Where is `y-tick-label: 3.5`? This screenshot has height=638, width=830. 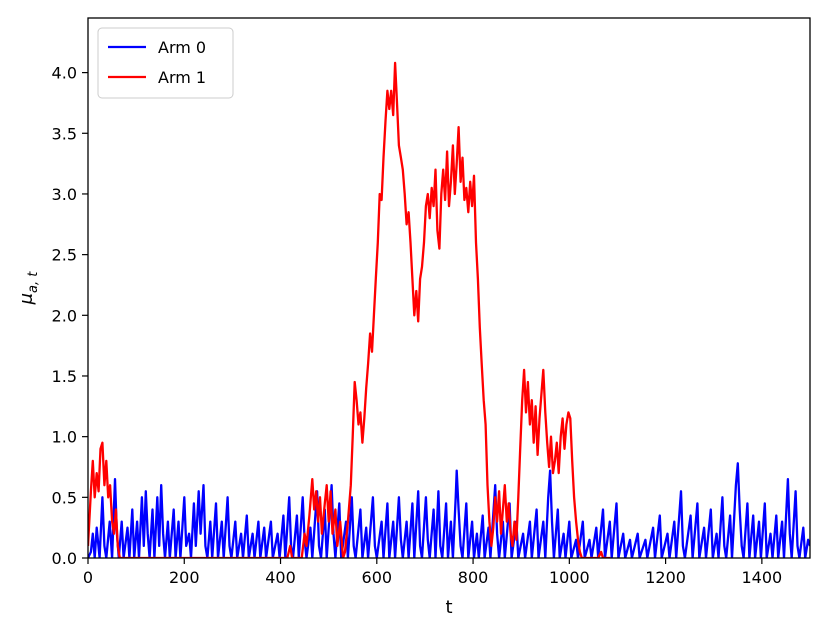
y-tick-label: 3.5 is located at coordinates (64, 133).